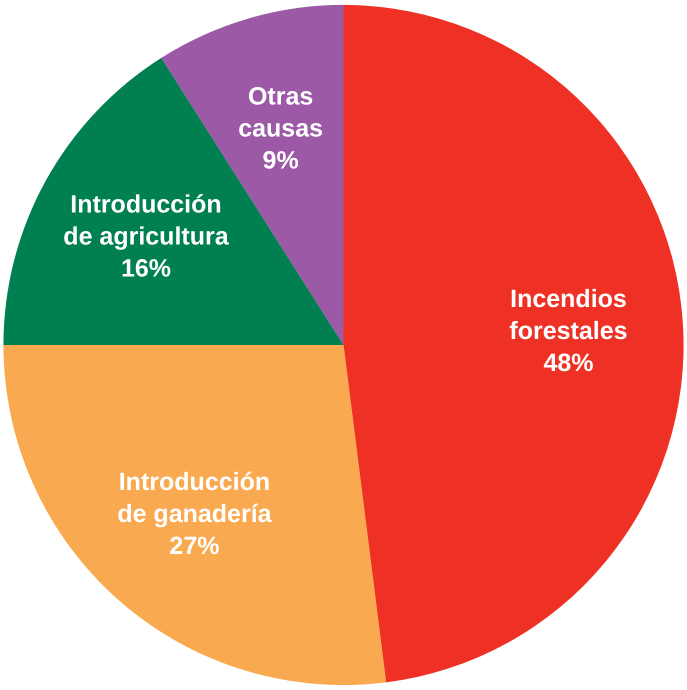 This screenshot has height=690, width=687. What do you see at coordinates (195, 498) in the screenshot?
I see `slice-label: Introducción de ganadería` at bounding box center [195, 498].